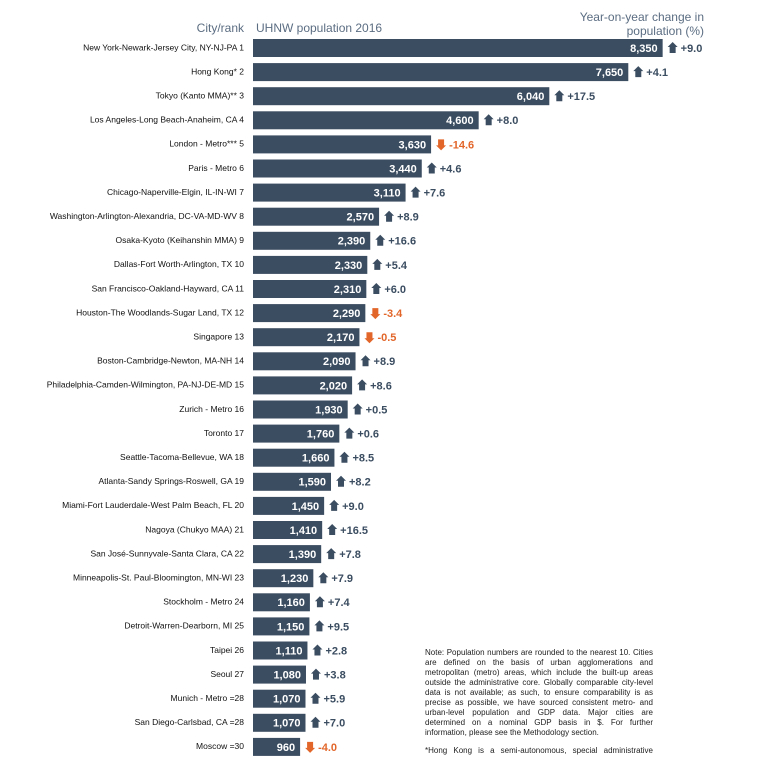 The image size is (760, 757). I want to click on bar-value-label: 1,080, so click(287, 676).